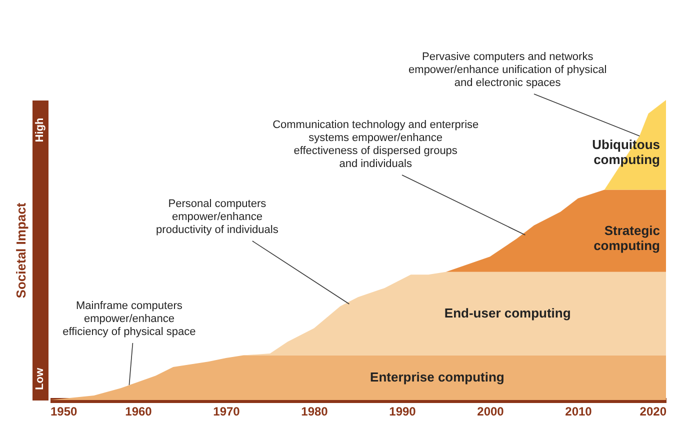 Image resolution: width=681 pixels, height=435 pixels. I want to click on x-tick-label: 1960, so click(138, 411).